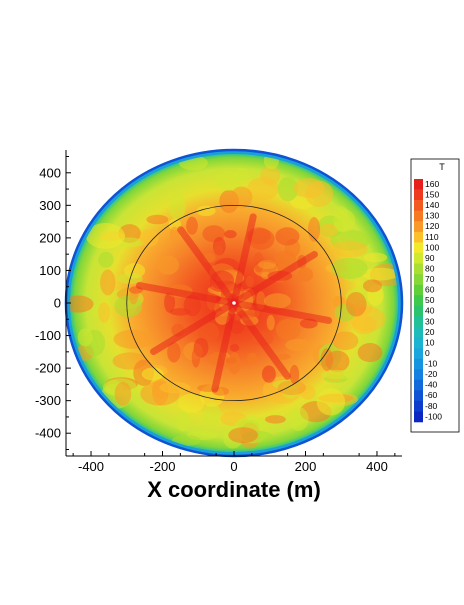 The image size is (464, 605). What do you see at coordinates (430, 311) in the screenshot?
I see `legend-label: 40` at bounding box center [430, 311].